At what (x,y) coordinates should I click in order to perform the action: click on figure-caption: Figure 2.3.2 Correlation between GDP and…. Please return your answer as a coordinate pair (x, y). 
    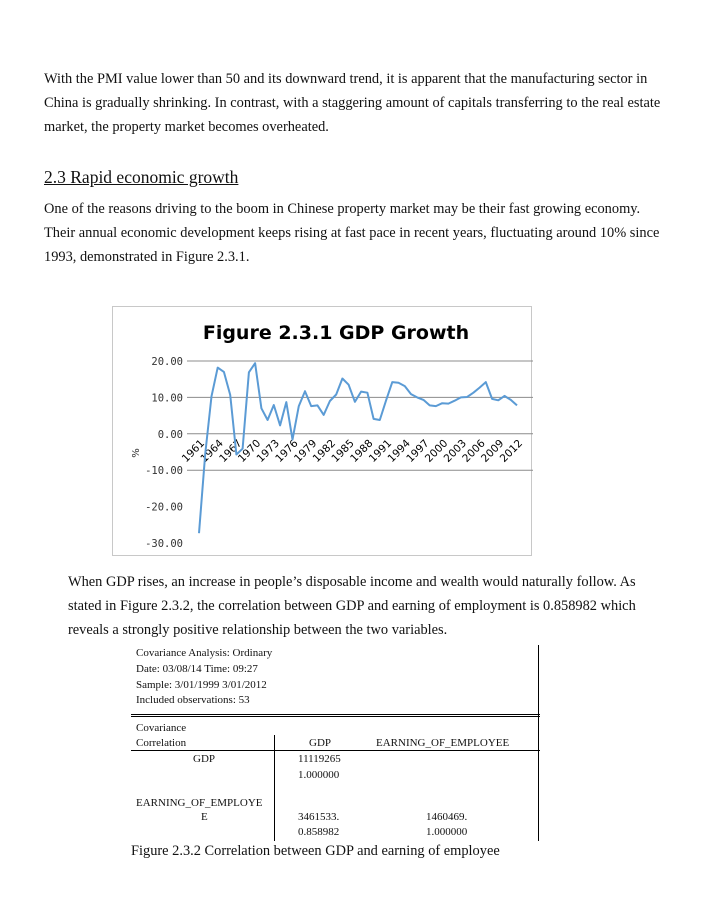
    Looking at the image, I should click on (315, 851).